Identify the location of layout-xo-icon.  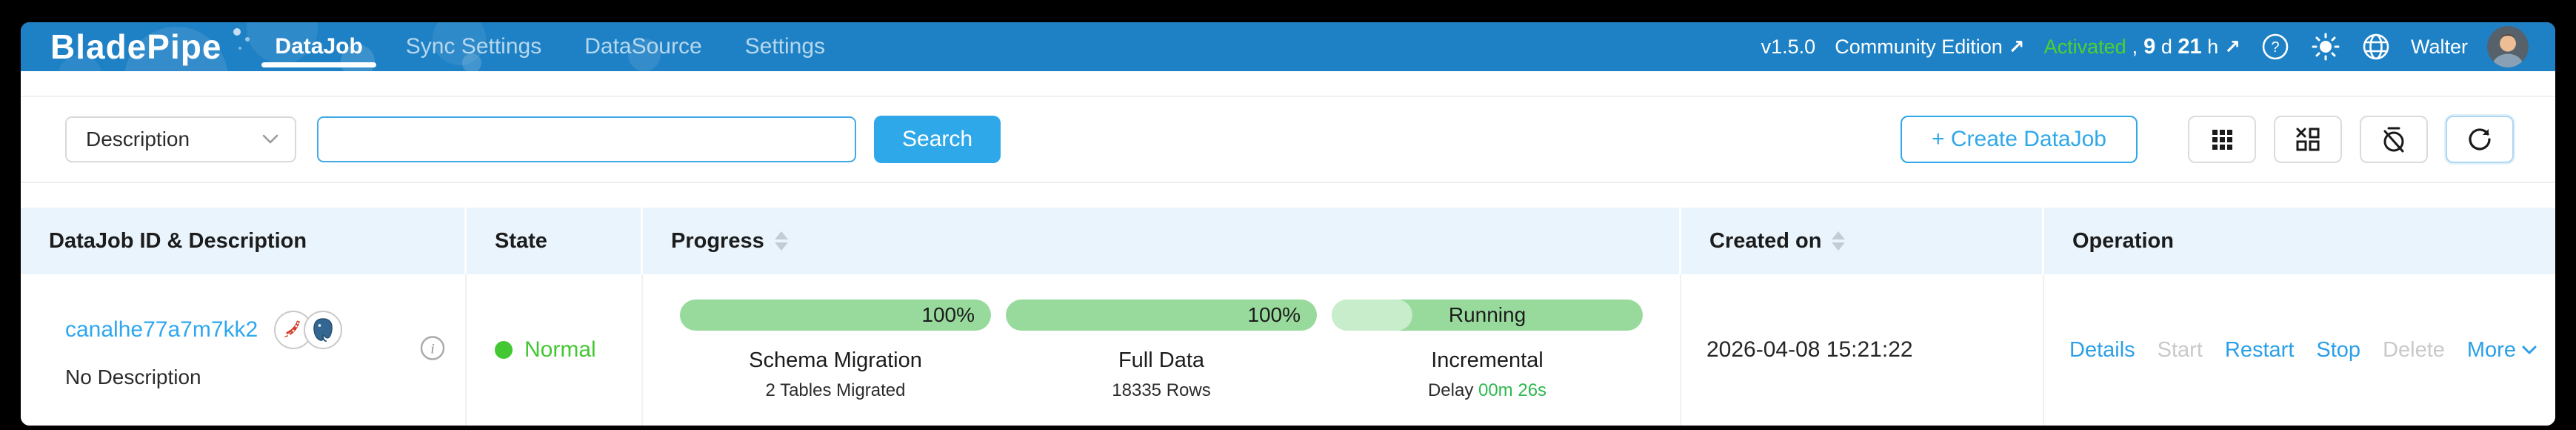
(2308, 139).